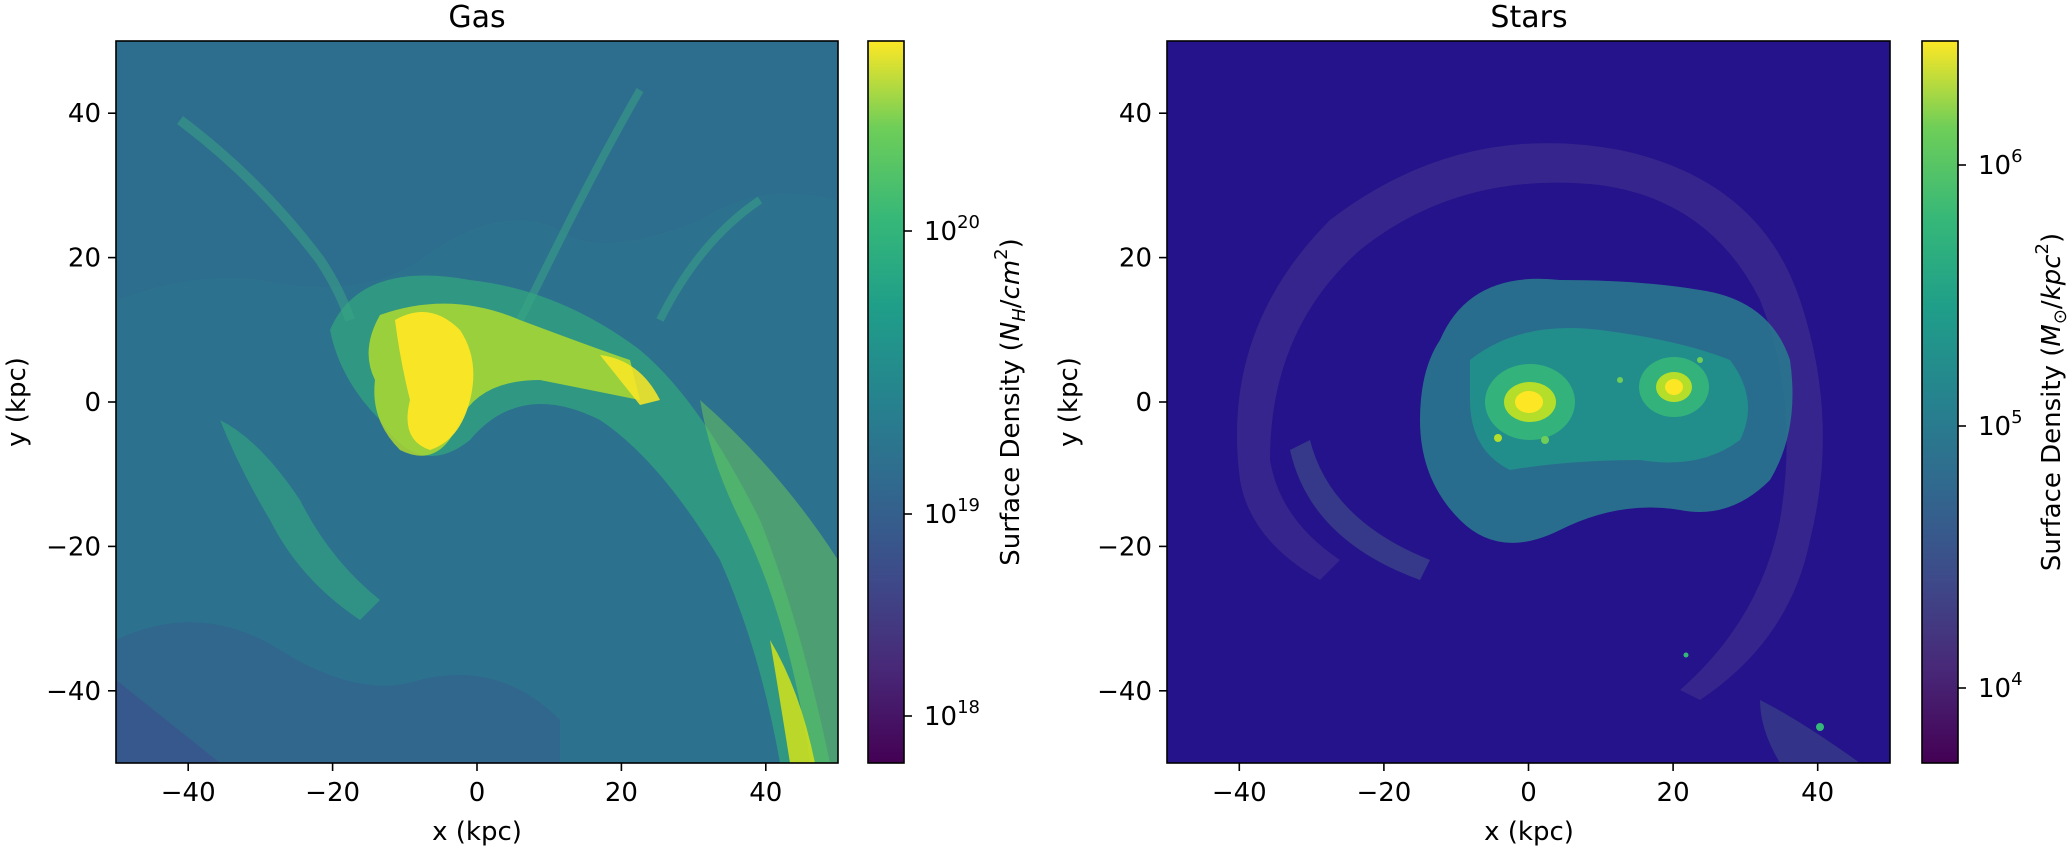 The width and height of the screenshot is (2067, 848). Describe the element at coordinates (84, 259) in the screenshot. I see `gas-ytick-label: 20` at that location.